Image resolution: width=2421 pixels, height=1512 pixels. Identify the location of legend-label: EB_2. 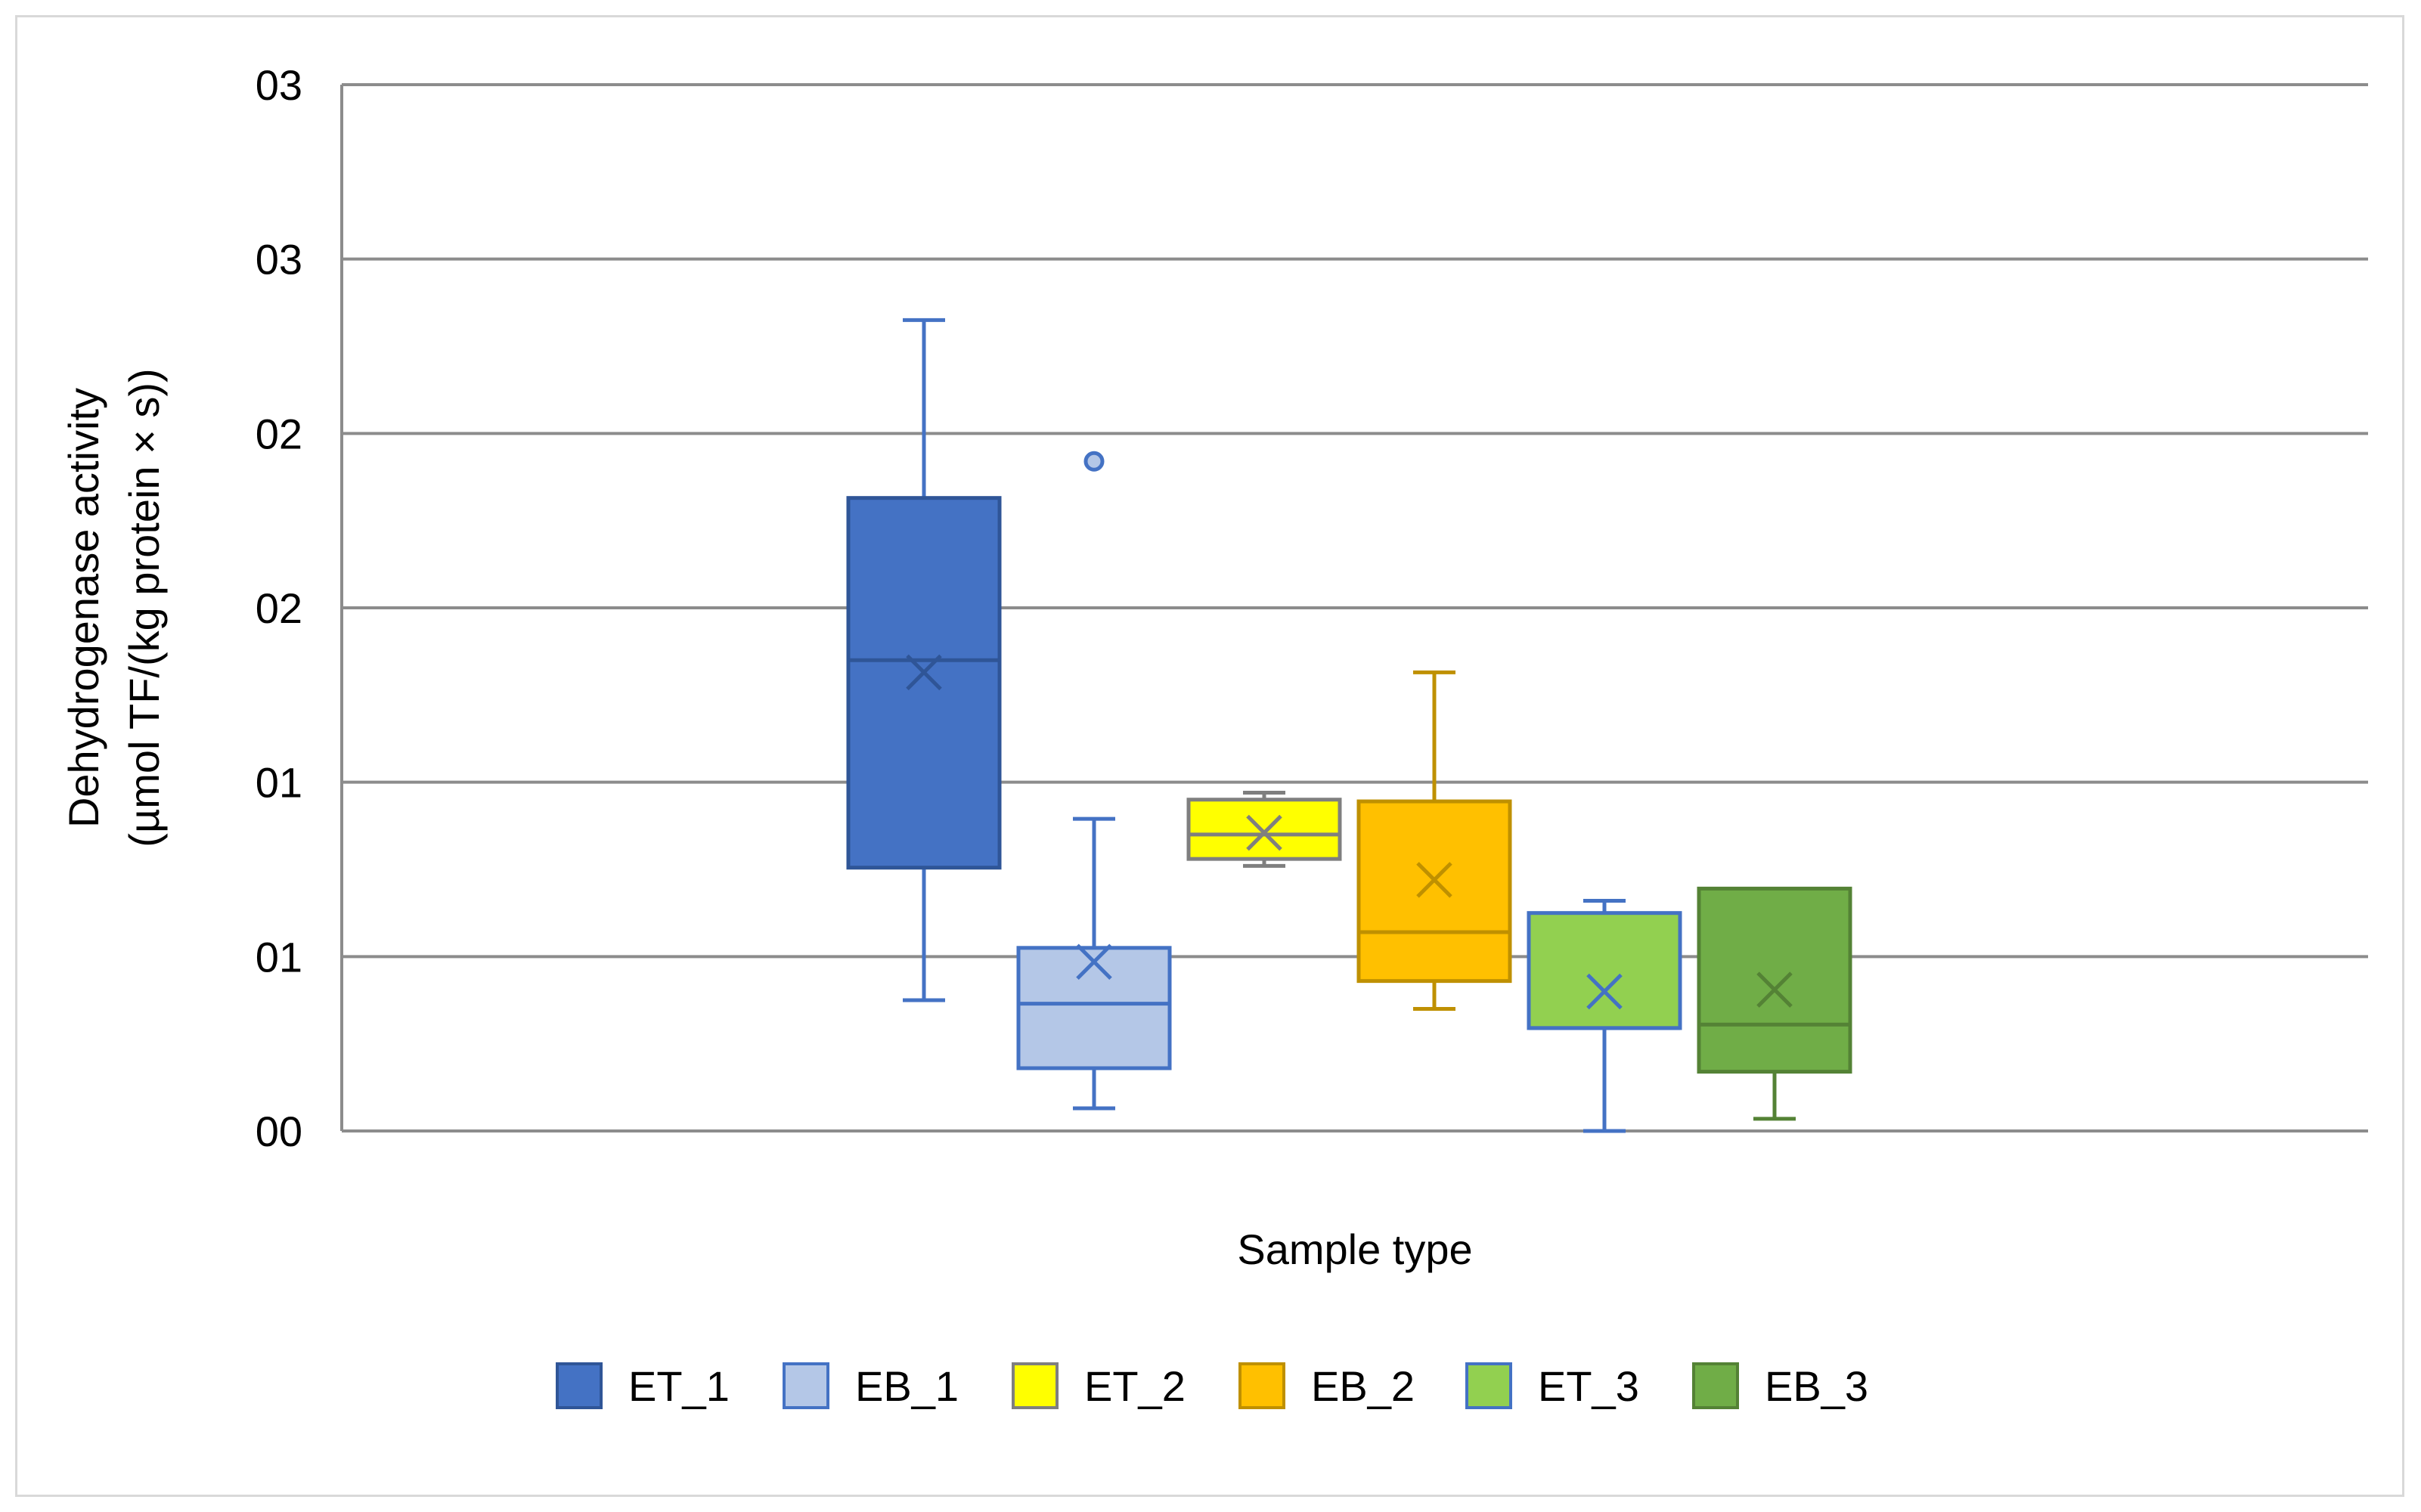
(1363, 1386).